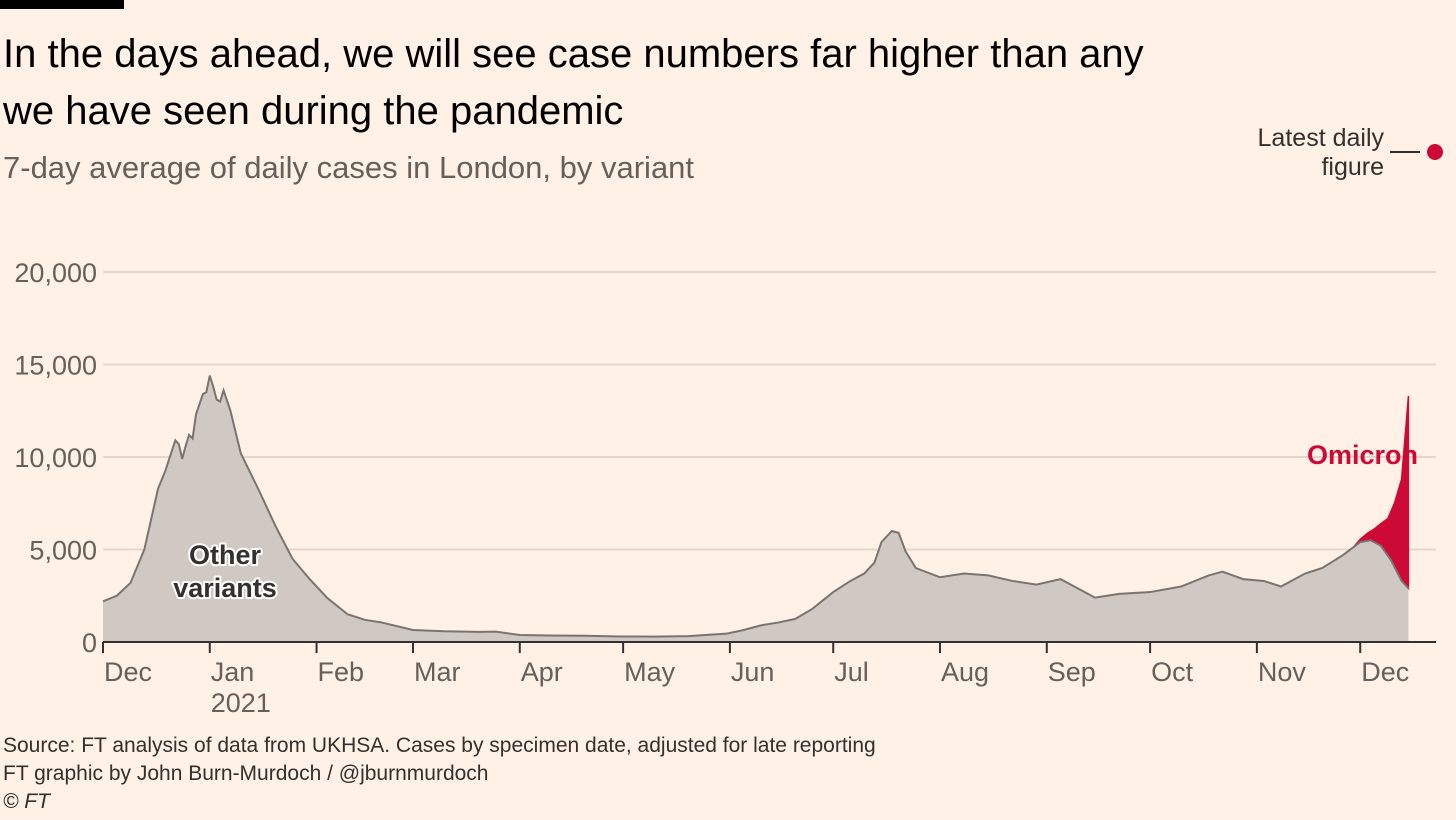  I want to click on x-tick-label: Feb, so click(341, 672).